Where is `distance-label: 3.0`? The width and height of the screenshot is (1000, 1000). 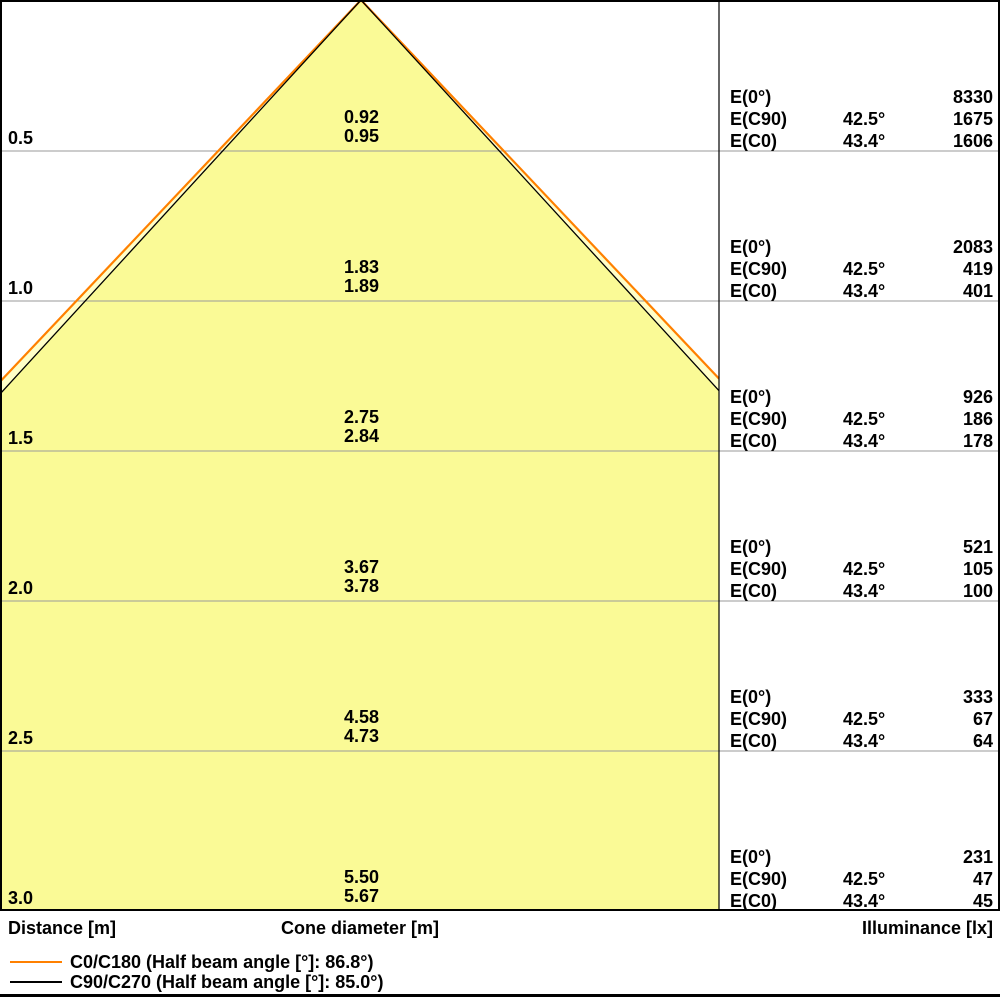
distance-label: 3.0 is located at coordinates (21, 898).